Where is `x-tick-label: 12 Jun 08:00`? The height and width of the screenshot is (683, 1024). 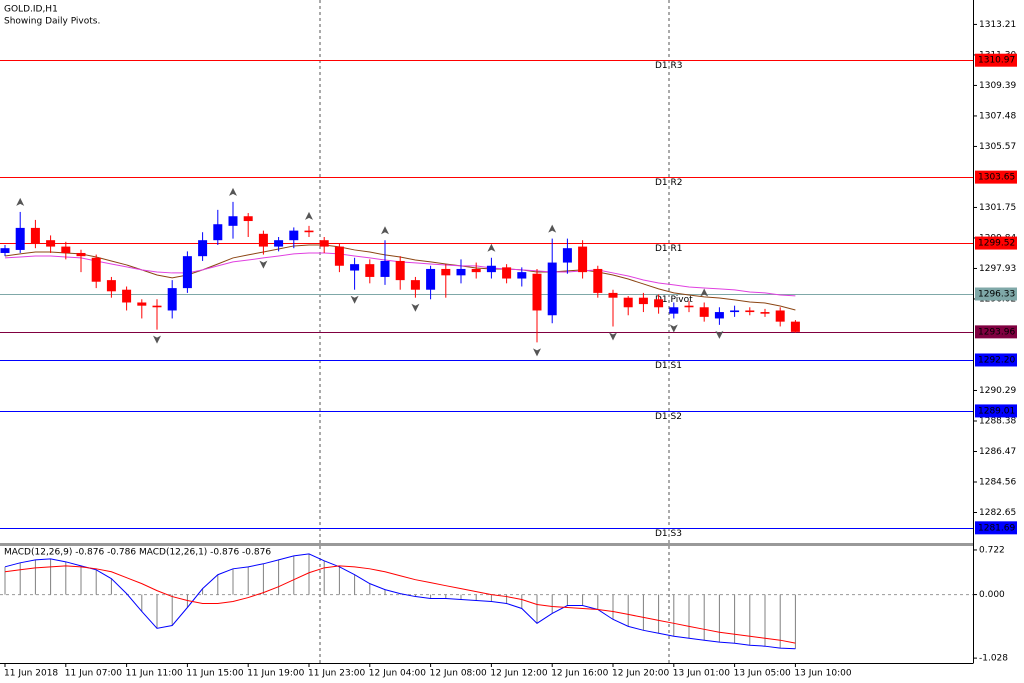 x-tick-label: 12 Jun 08:00 is located at coordinates (458, 674).